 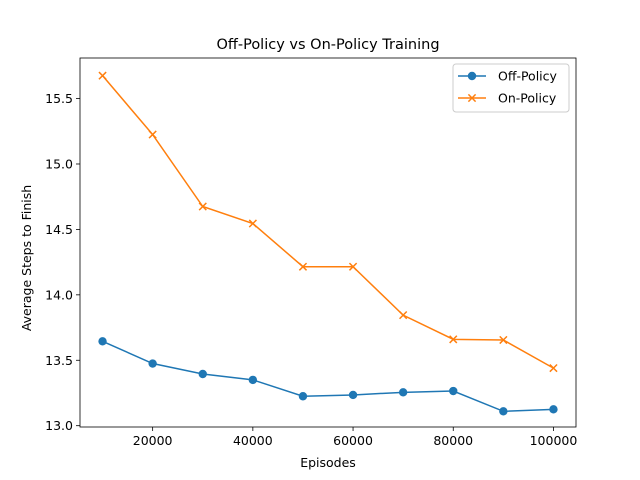 I want to click on y-tick-label: 15.0, so click(x=59, y=163).